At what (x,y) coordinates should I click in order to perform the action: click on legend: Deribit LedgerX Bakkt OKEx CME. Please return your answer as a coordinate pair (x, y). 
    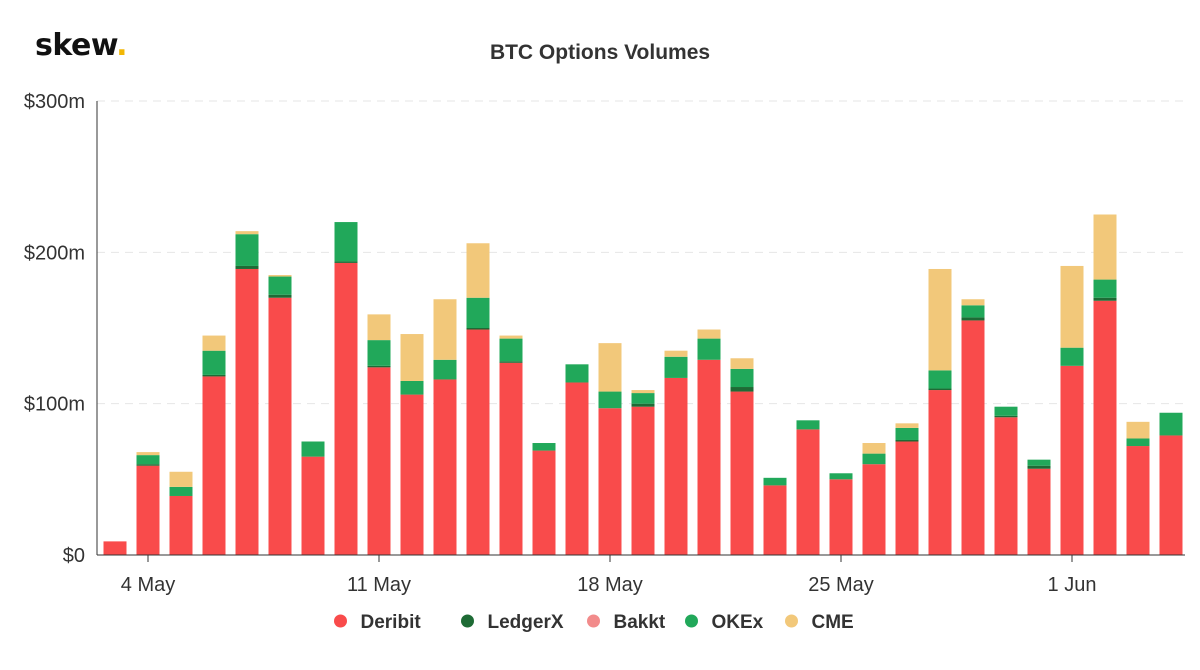
    Looking at the image, I should click on (594, 622).